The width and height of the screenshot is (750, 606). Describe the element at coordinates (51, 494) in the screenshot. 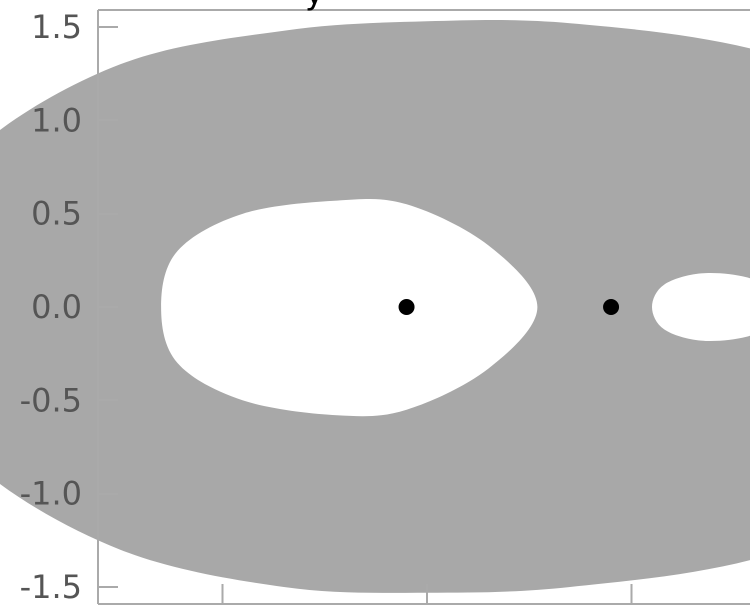

I see `y-tick-label: -1.0` at that location.